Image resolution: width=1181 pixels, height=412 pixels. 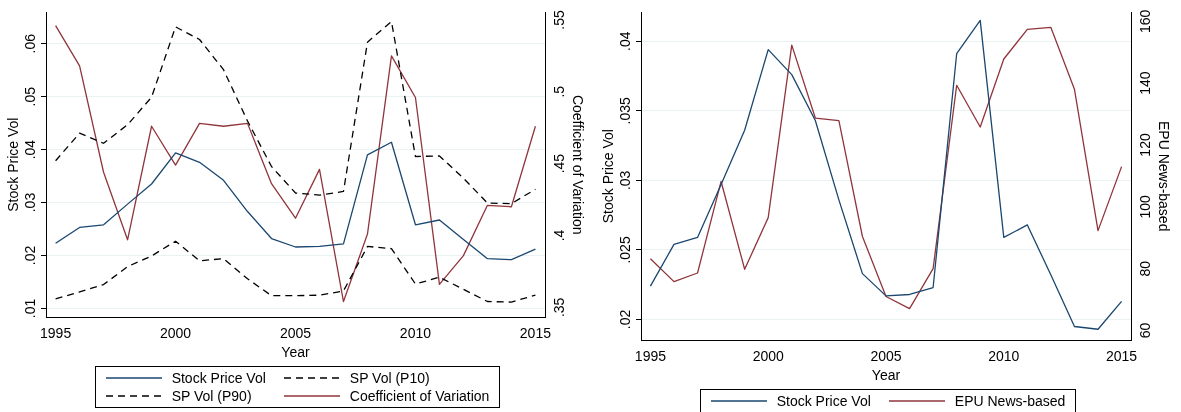 What do you see at coordinates (1144, 206) in the screenshot?
I see `y2-tick-label: 100` at bounding box center [1144, 206].